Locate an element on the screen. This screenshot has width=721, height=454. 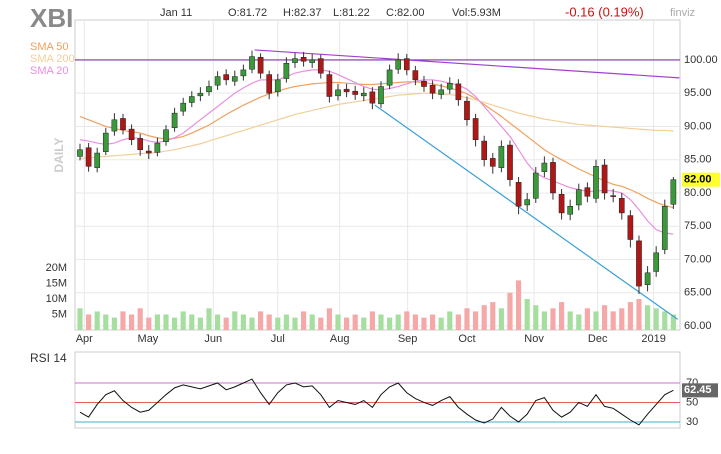
volume-tick-label: 10M is located at coordinates (56, 299).